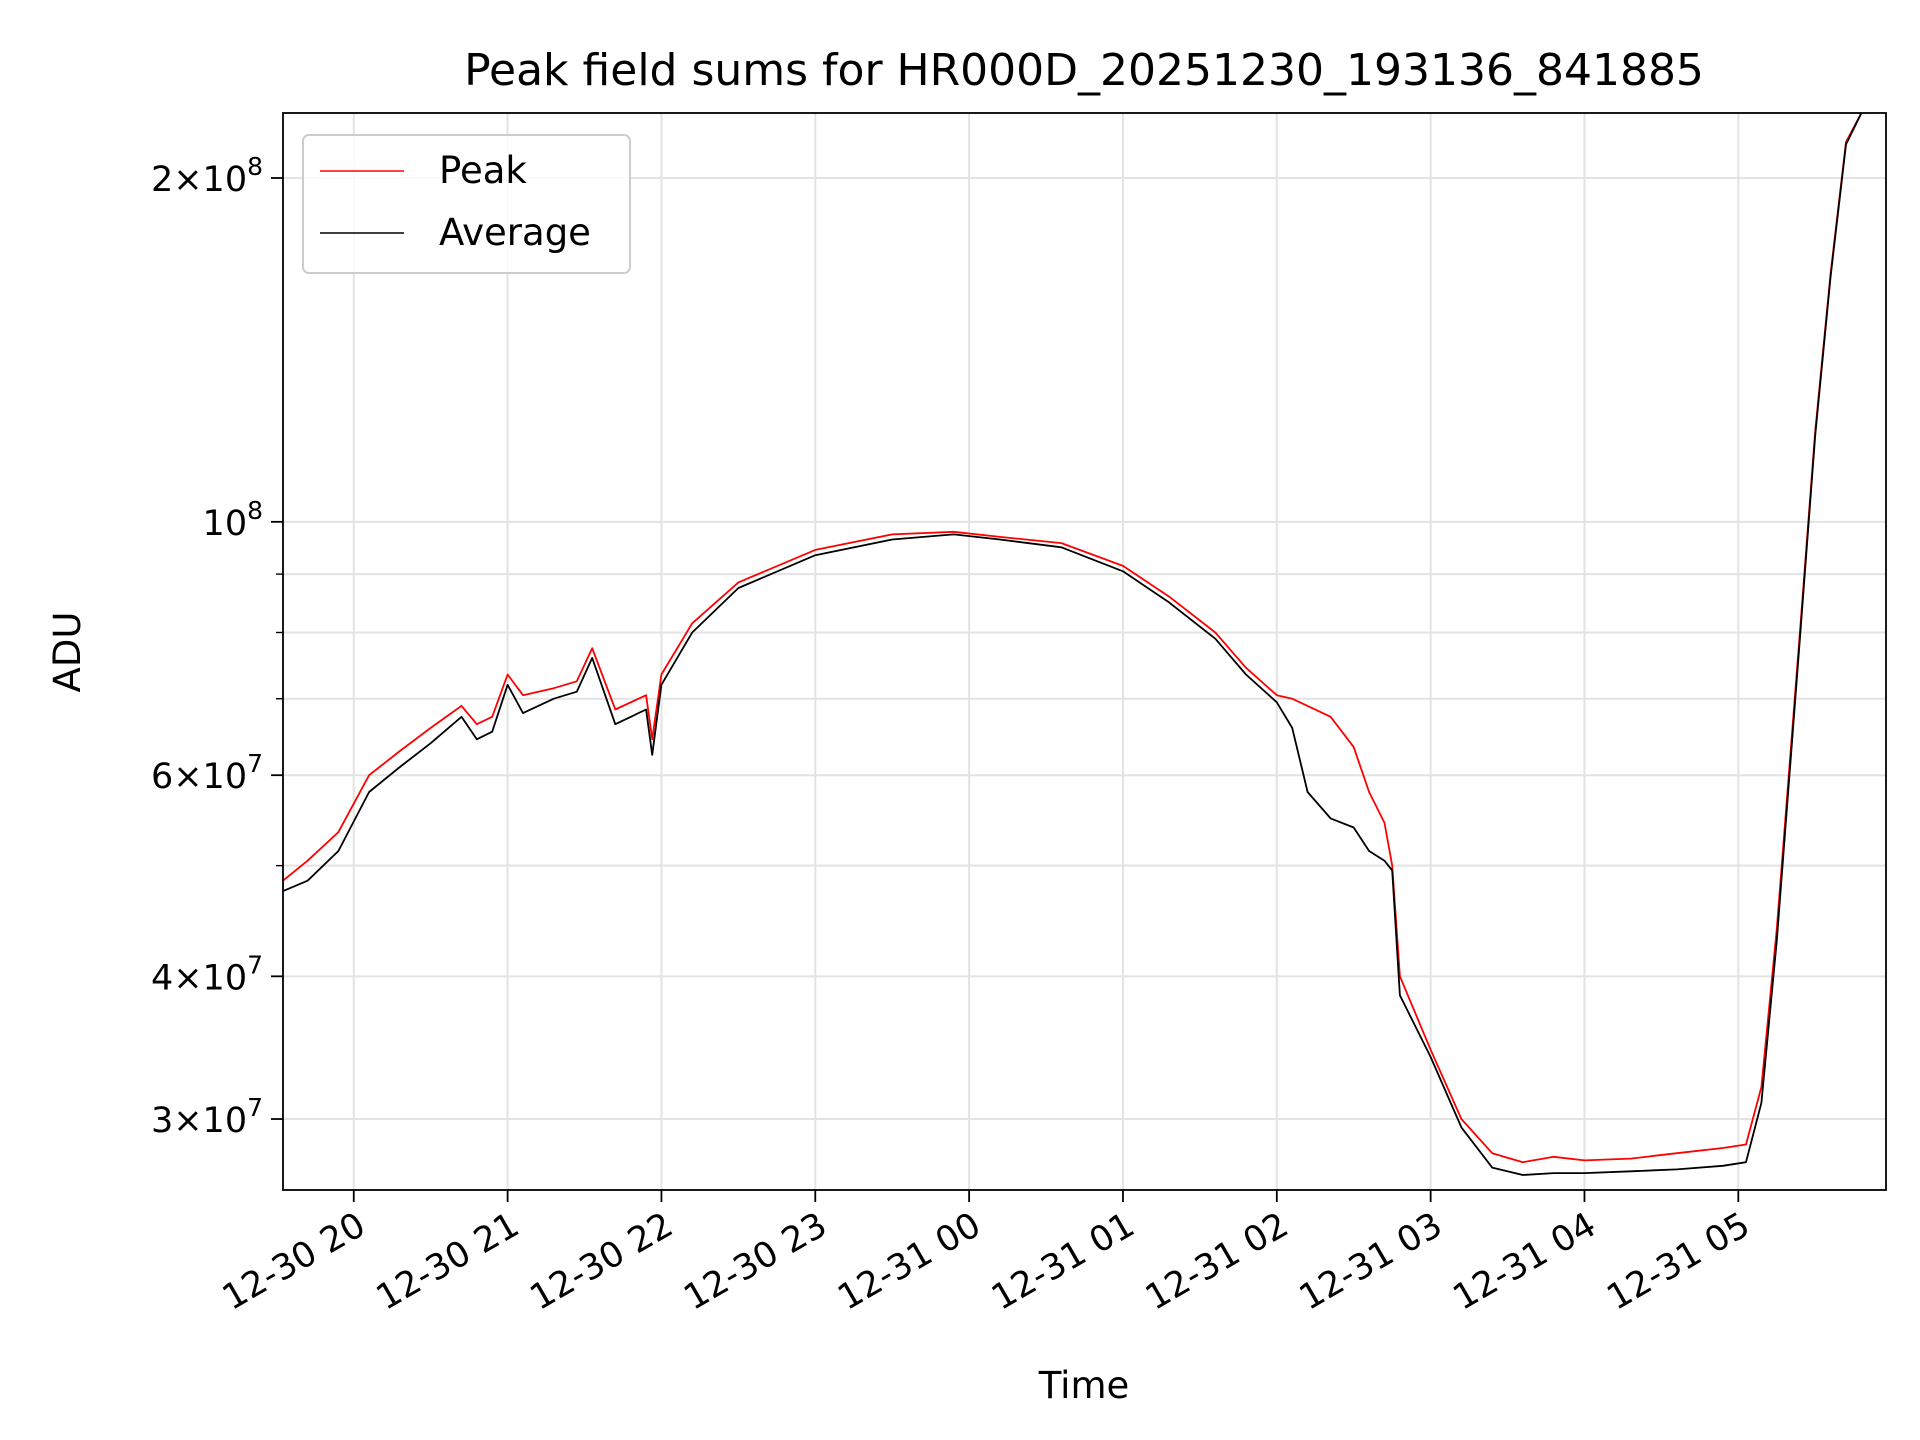 The height and width of the screenshot is (1440, 1920). I want to click on legend-box, so click(466, 204).